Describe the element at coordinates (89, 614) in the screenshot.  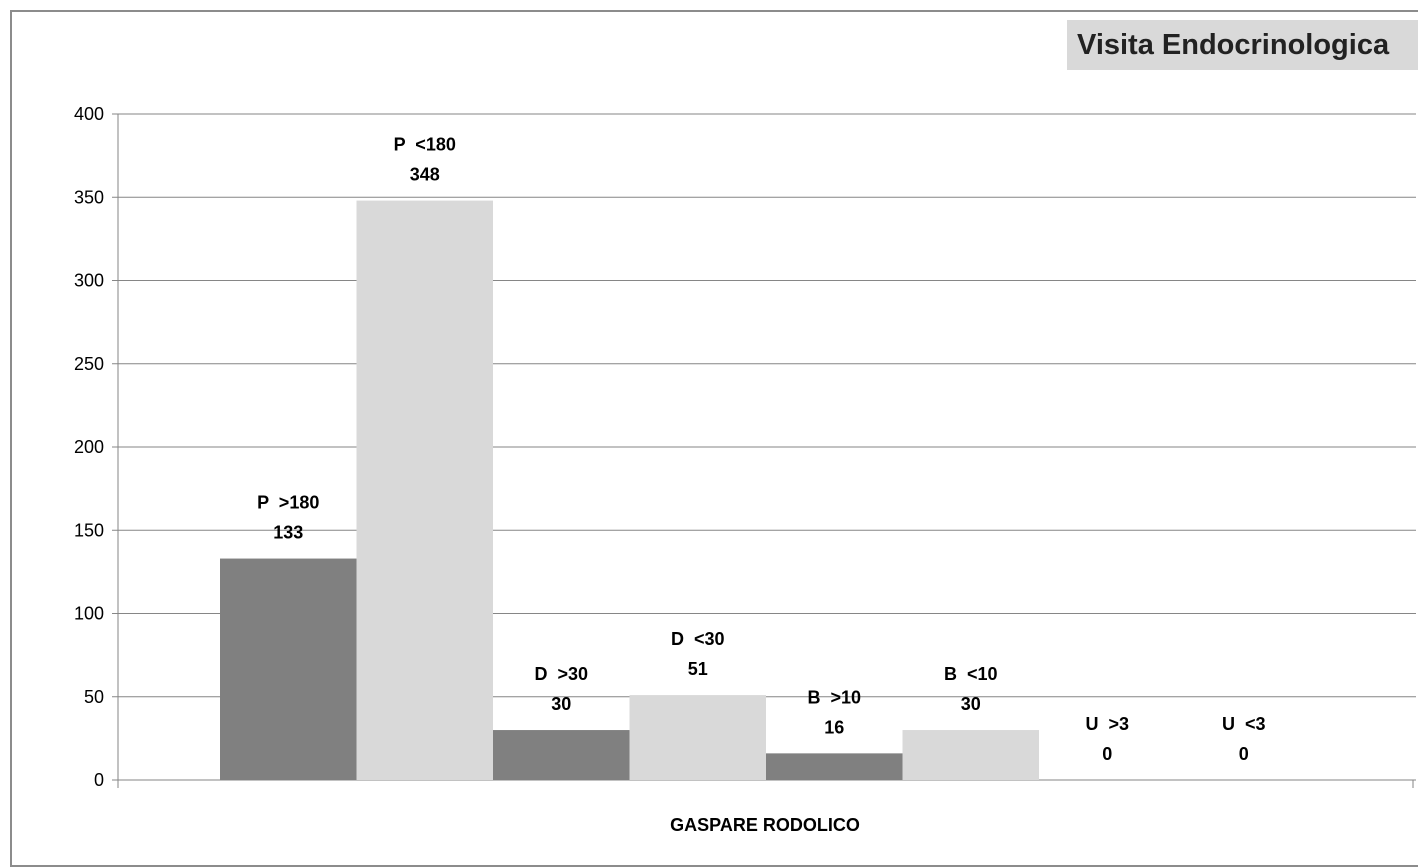
I see `y-tick-label: 100` at that location.